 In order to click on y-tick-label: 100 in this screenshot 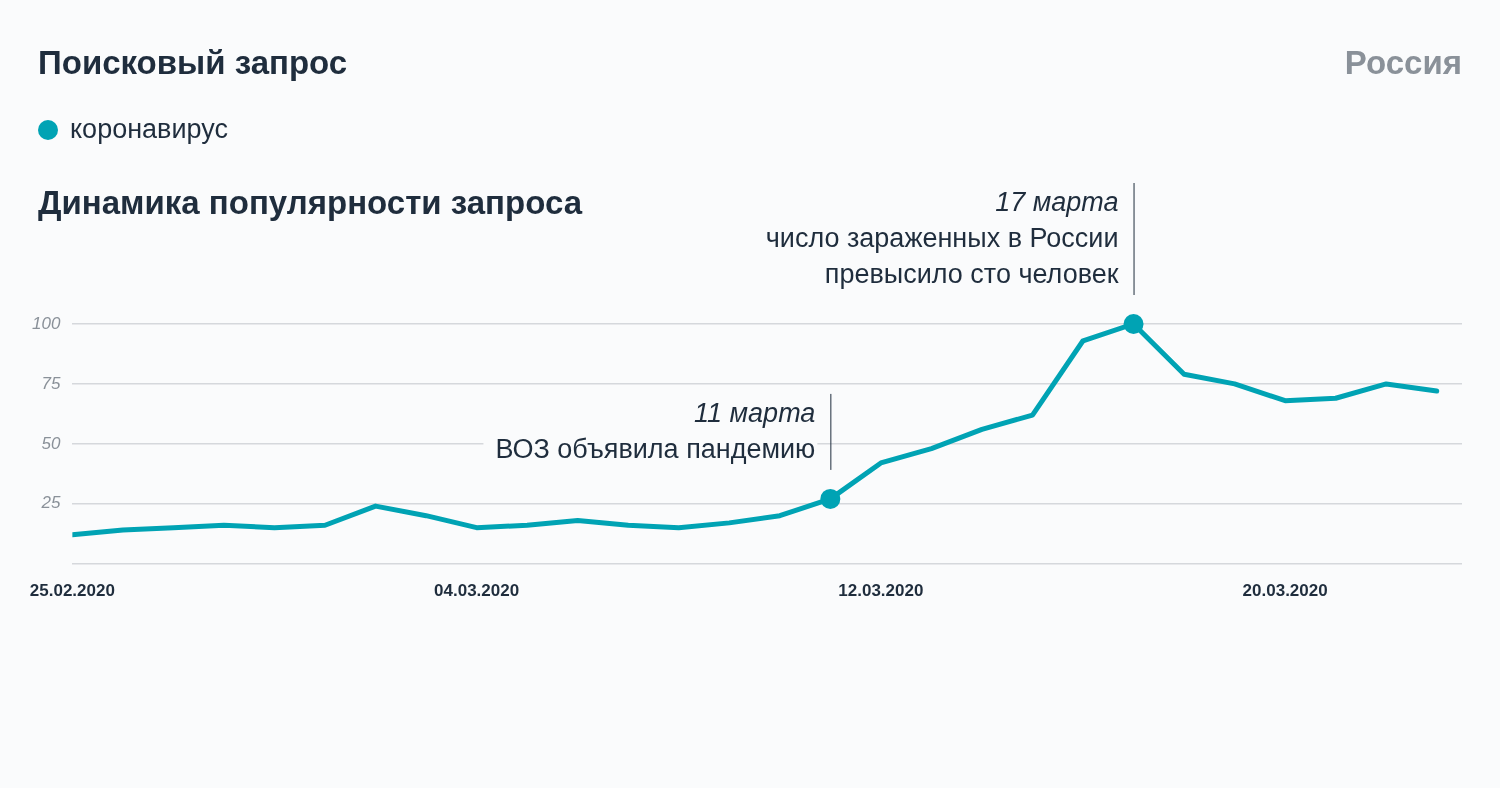, I will do `click(46, 323)`.